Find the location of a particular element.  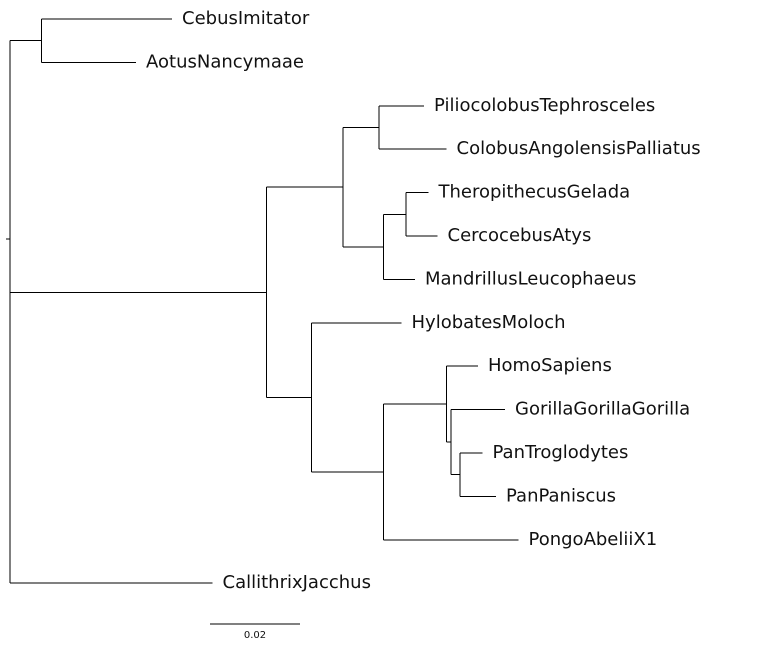

leaf-label-pongo: PongoAbeliiX1 is located at coordinates (593, 539).